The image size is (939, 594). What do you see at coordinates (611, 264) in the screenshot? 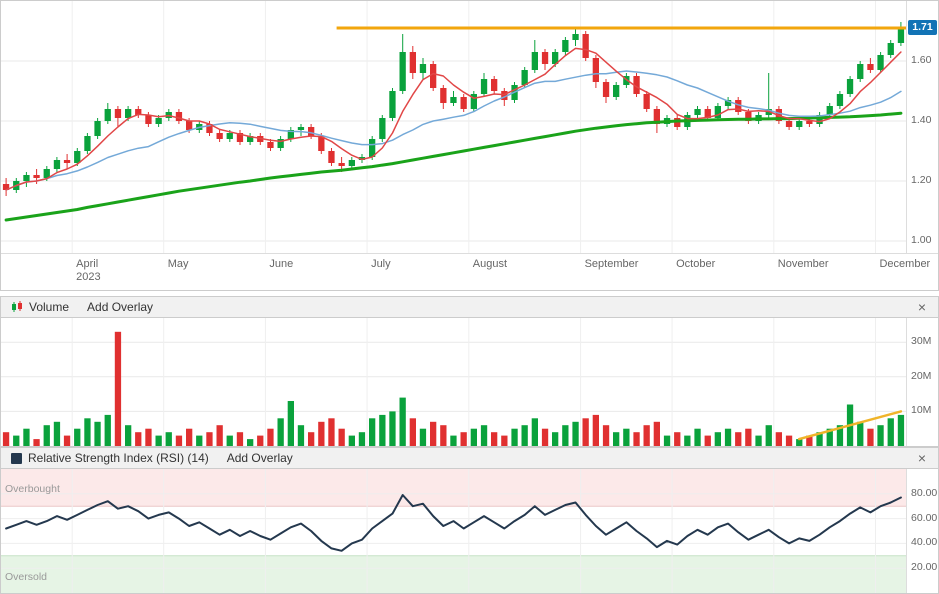
I see `month-label: September` at bounding box center [611, 264].